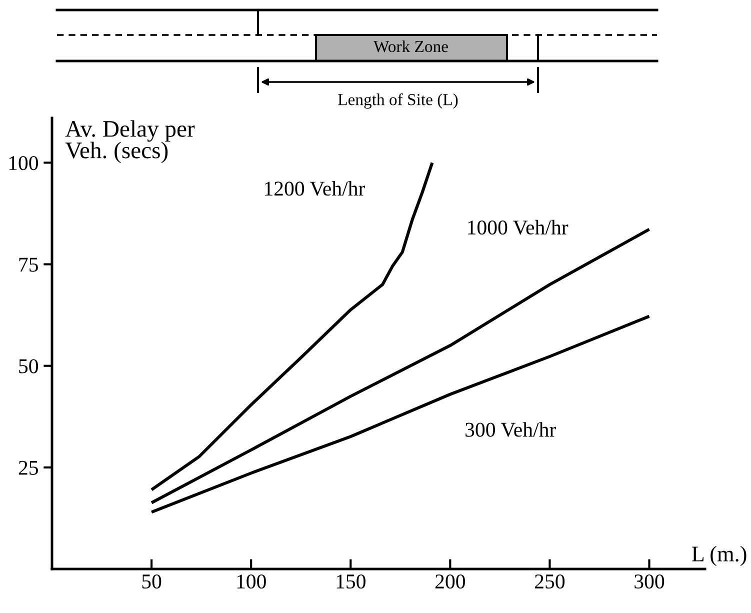 This screenshot has width=751, height=613. What do you see at coordinates (411, 46) in the screenshot?
I see `text: Work Zone` at bounding box center [411, 46].